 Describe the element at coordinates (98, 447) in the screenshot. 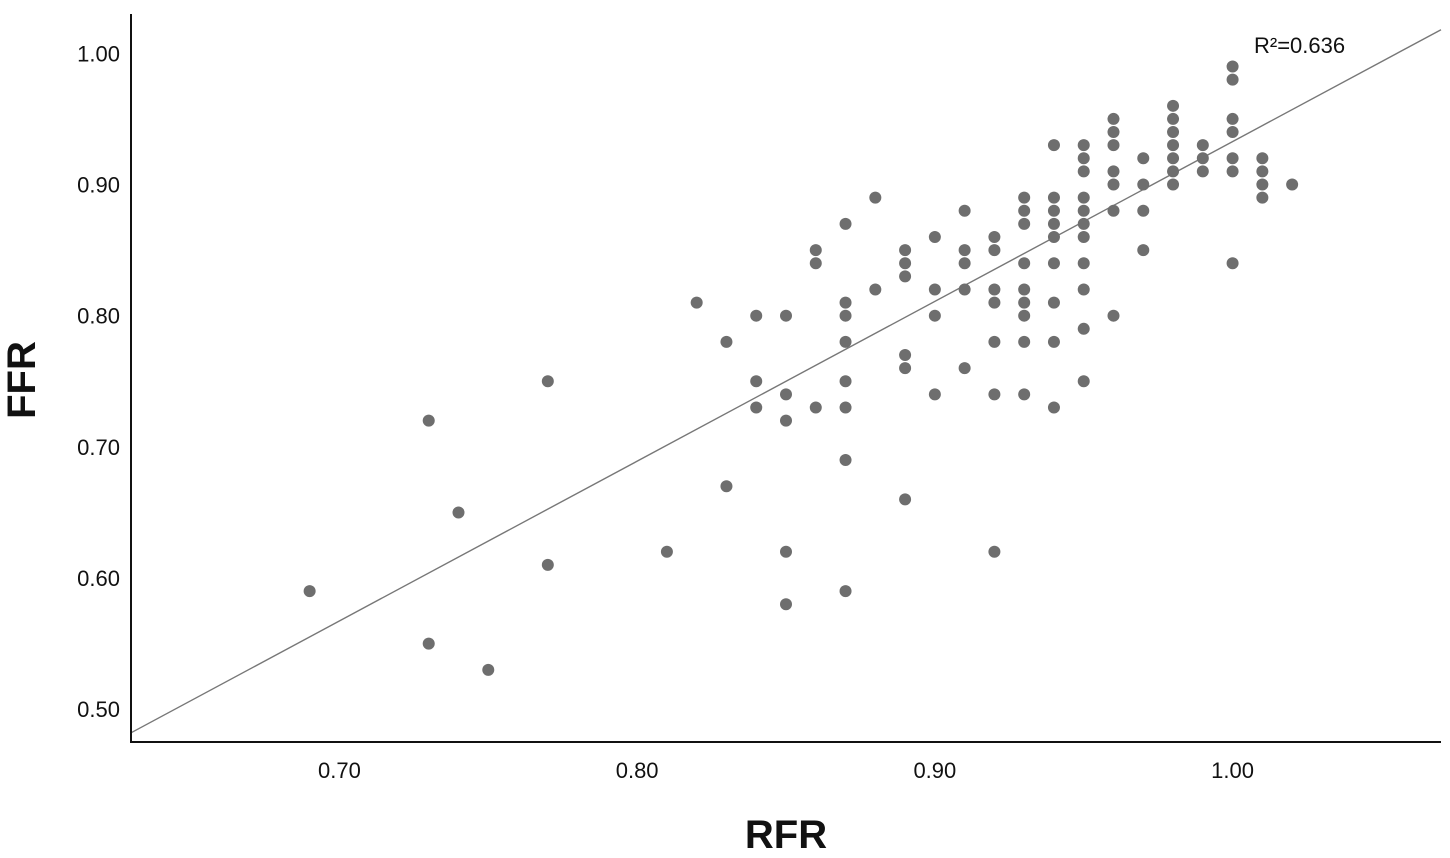

I see `y-tick-label: 0.70` at that location.